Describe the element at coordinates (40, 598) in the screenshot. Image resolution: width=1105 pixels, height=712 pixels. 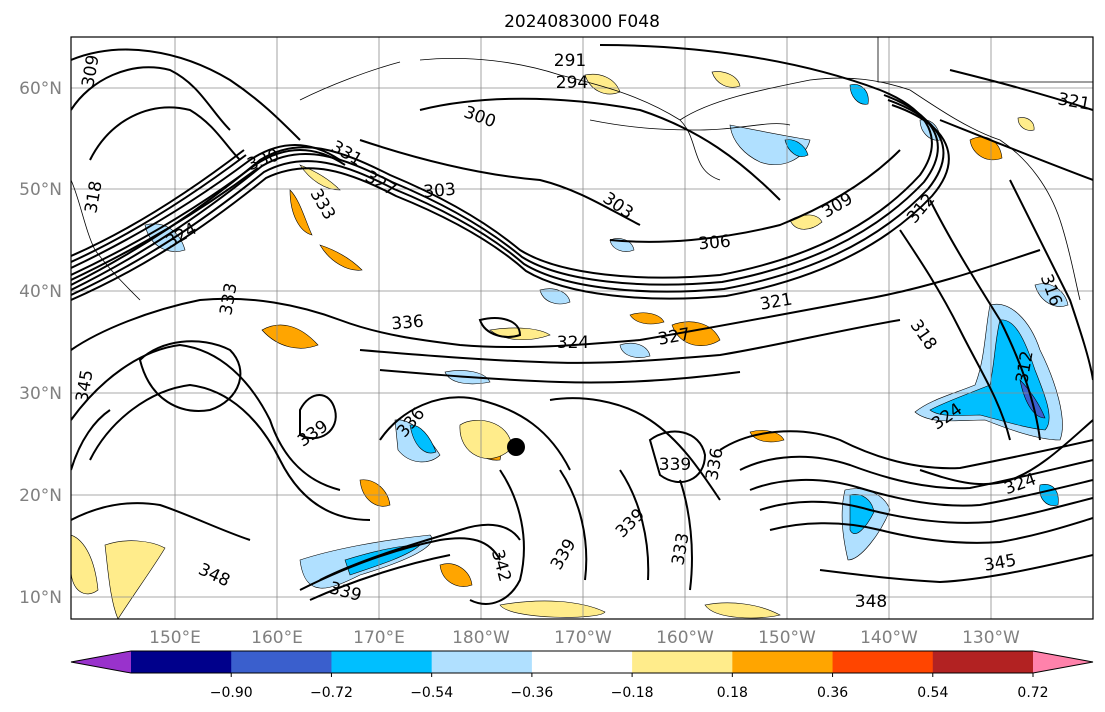
I see `lat-tick-label: 10°N` at that location.